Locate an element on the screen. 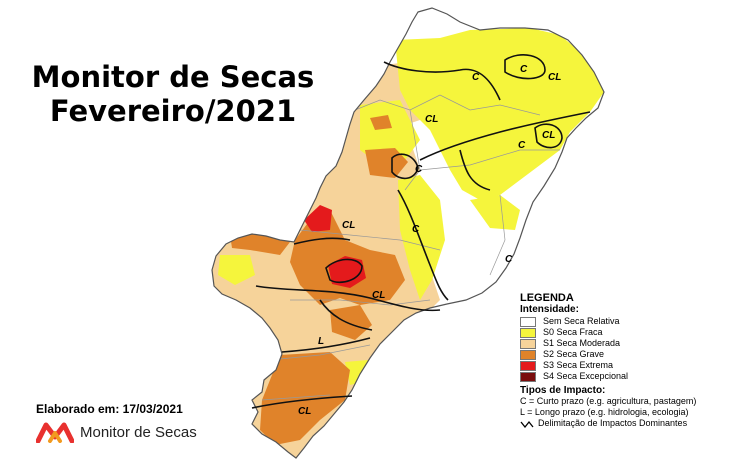 This screenshot has height=465, width=753. title-line-2: Fevereiro/2021 is located at coordinates (173, 111).